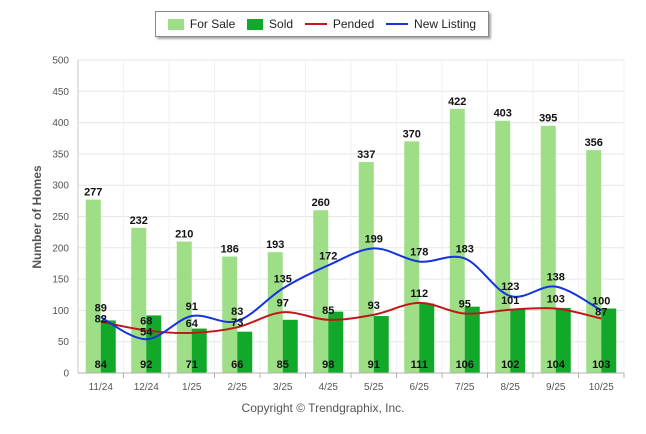 The image size is (646, 434). Describe the element at coordinates (374, 306) in the screenshot. I see `label-pended: 93` at that location.